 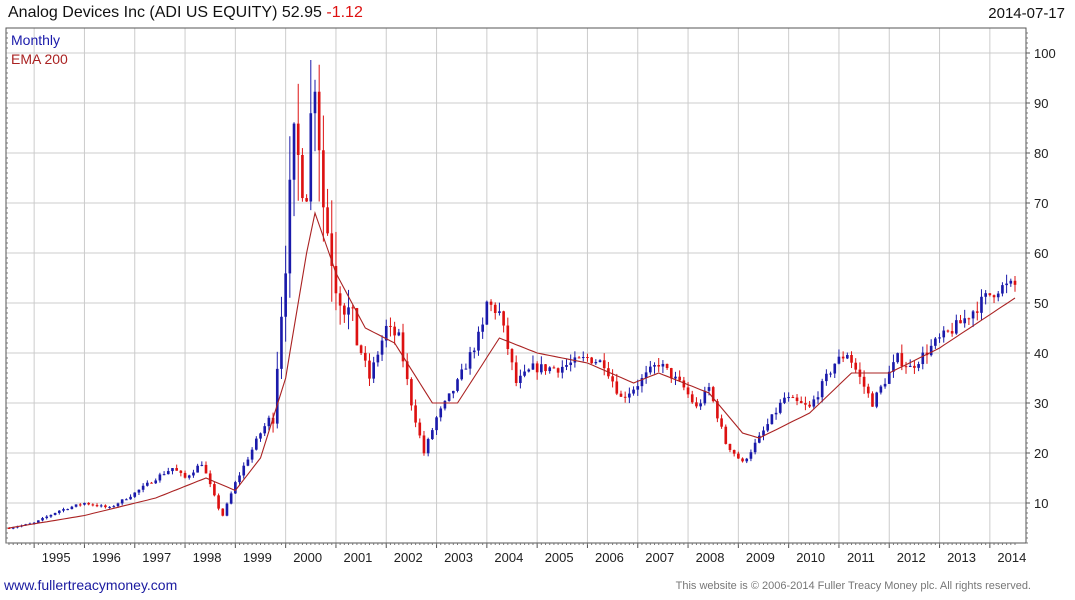 I want to click on x-tick-label: 2010, so click(x=810, y=557).